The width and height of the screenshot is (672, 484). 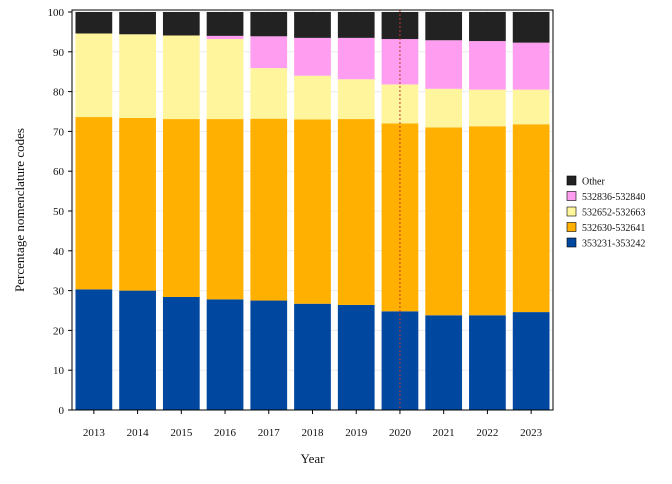 I want to click on legend-label: 532652-532663, so click(x=613, y=213).